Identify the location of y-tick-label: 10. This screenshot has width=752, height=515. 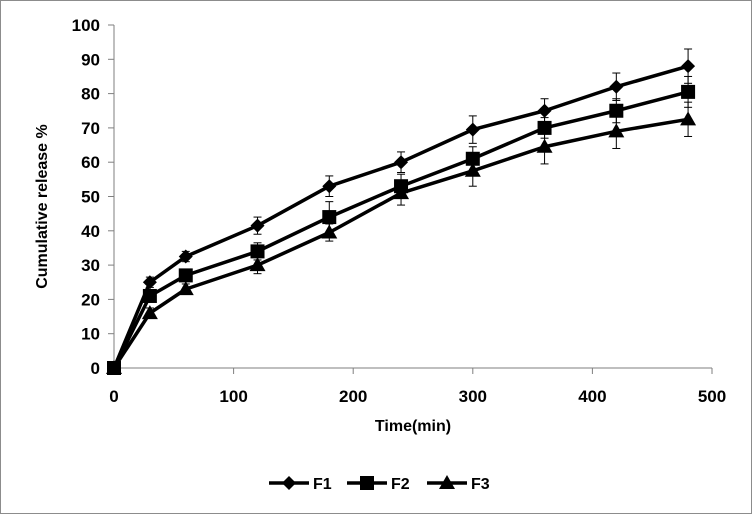
(90, 334).